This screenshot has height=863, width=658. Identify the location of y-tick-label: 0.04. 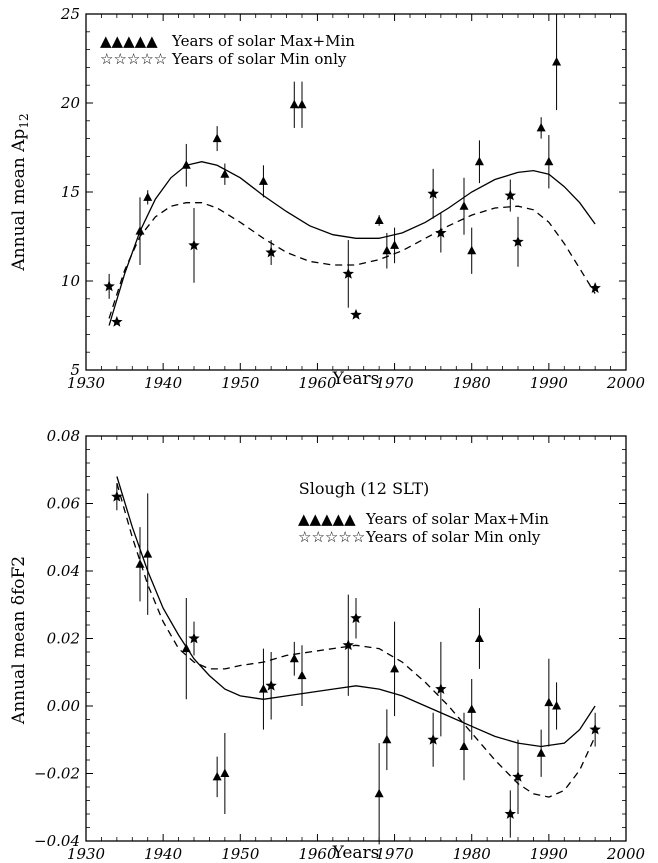
(63, 571).